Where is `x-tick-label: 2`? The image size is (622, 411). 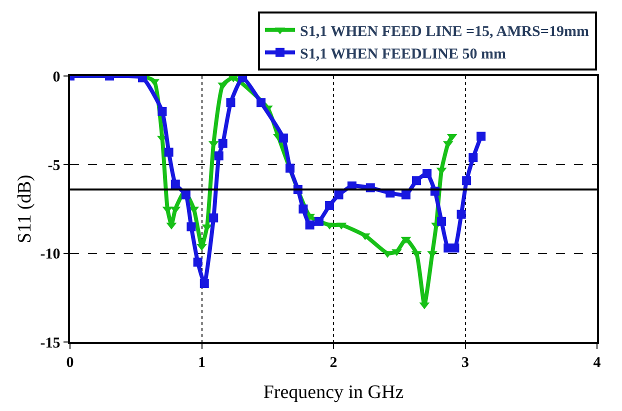
x-tick-label: 2 is located at coordinates (334, 362).